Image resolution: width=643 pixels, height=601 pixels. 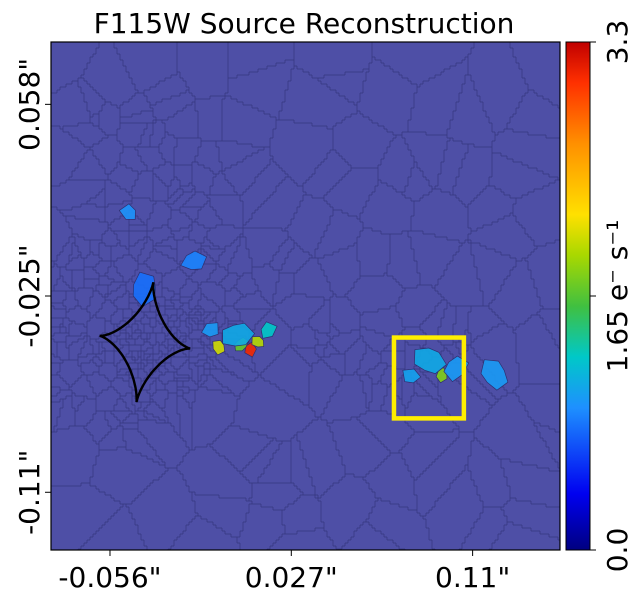 I want to click on colorbar-mid-label: 1.65 e⁻ s⁻¹, so click(x=617, y=296).